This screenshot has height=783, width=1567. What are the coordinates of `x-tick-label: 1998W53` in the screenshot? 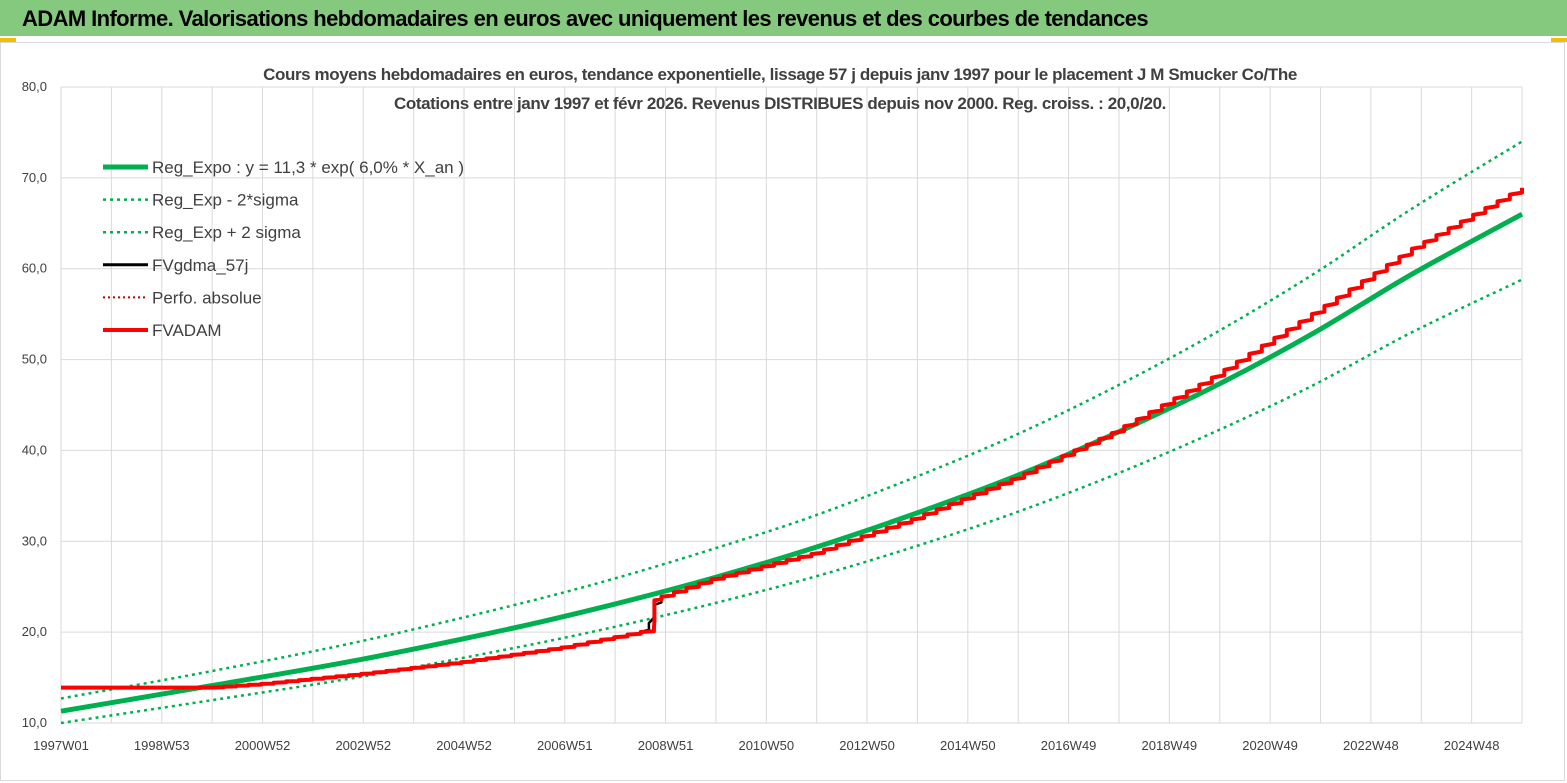 It's located at (162, 745).